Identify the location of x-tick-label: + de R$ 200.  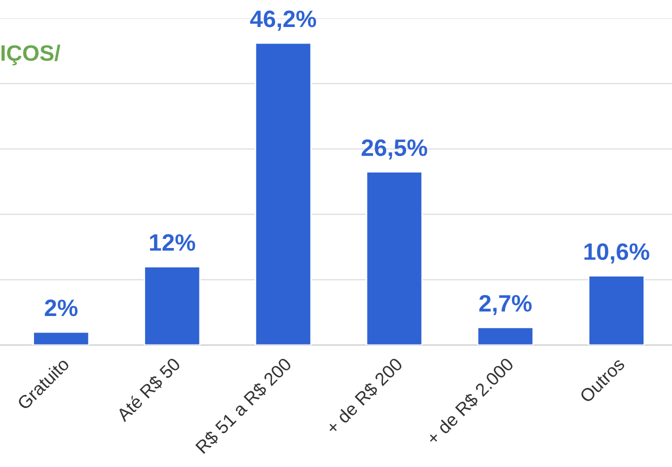
(364, 396).